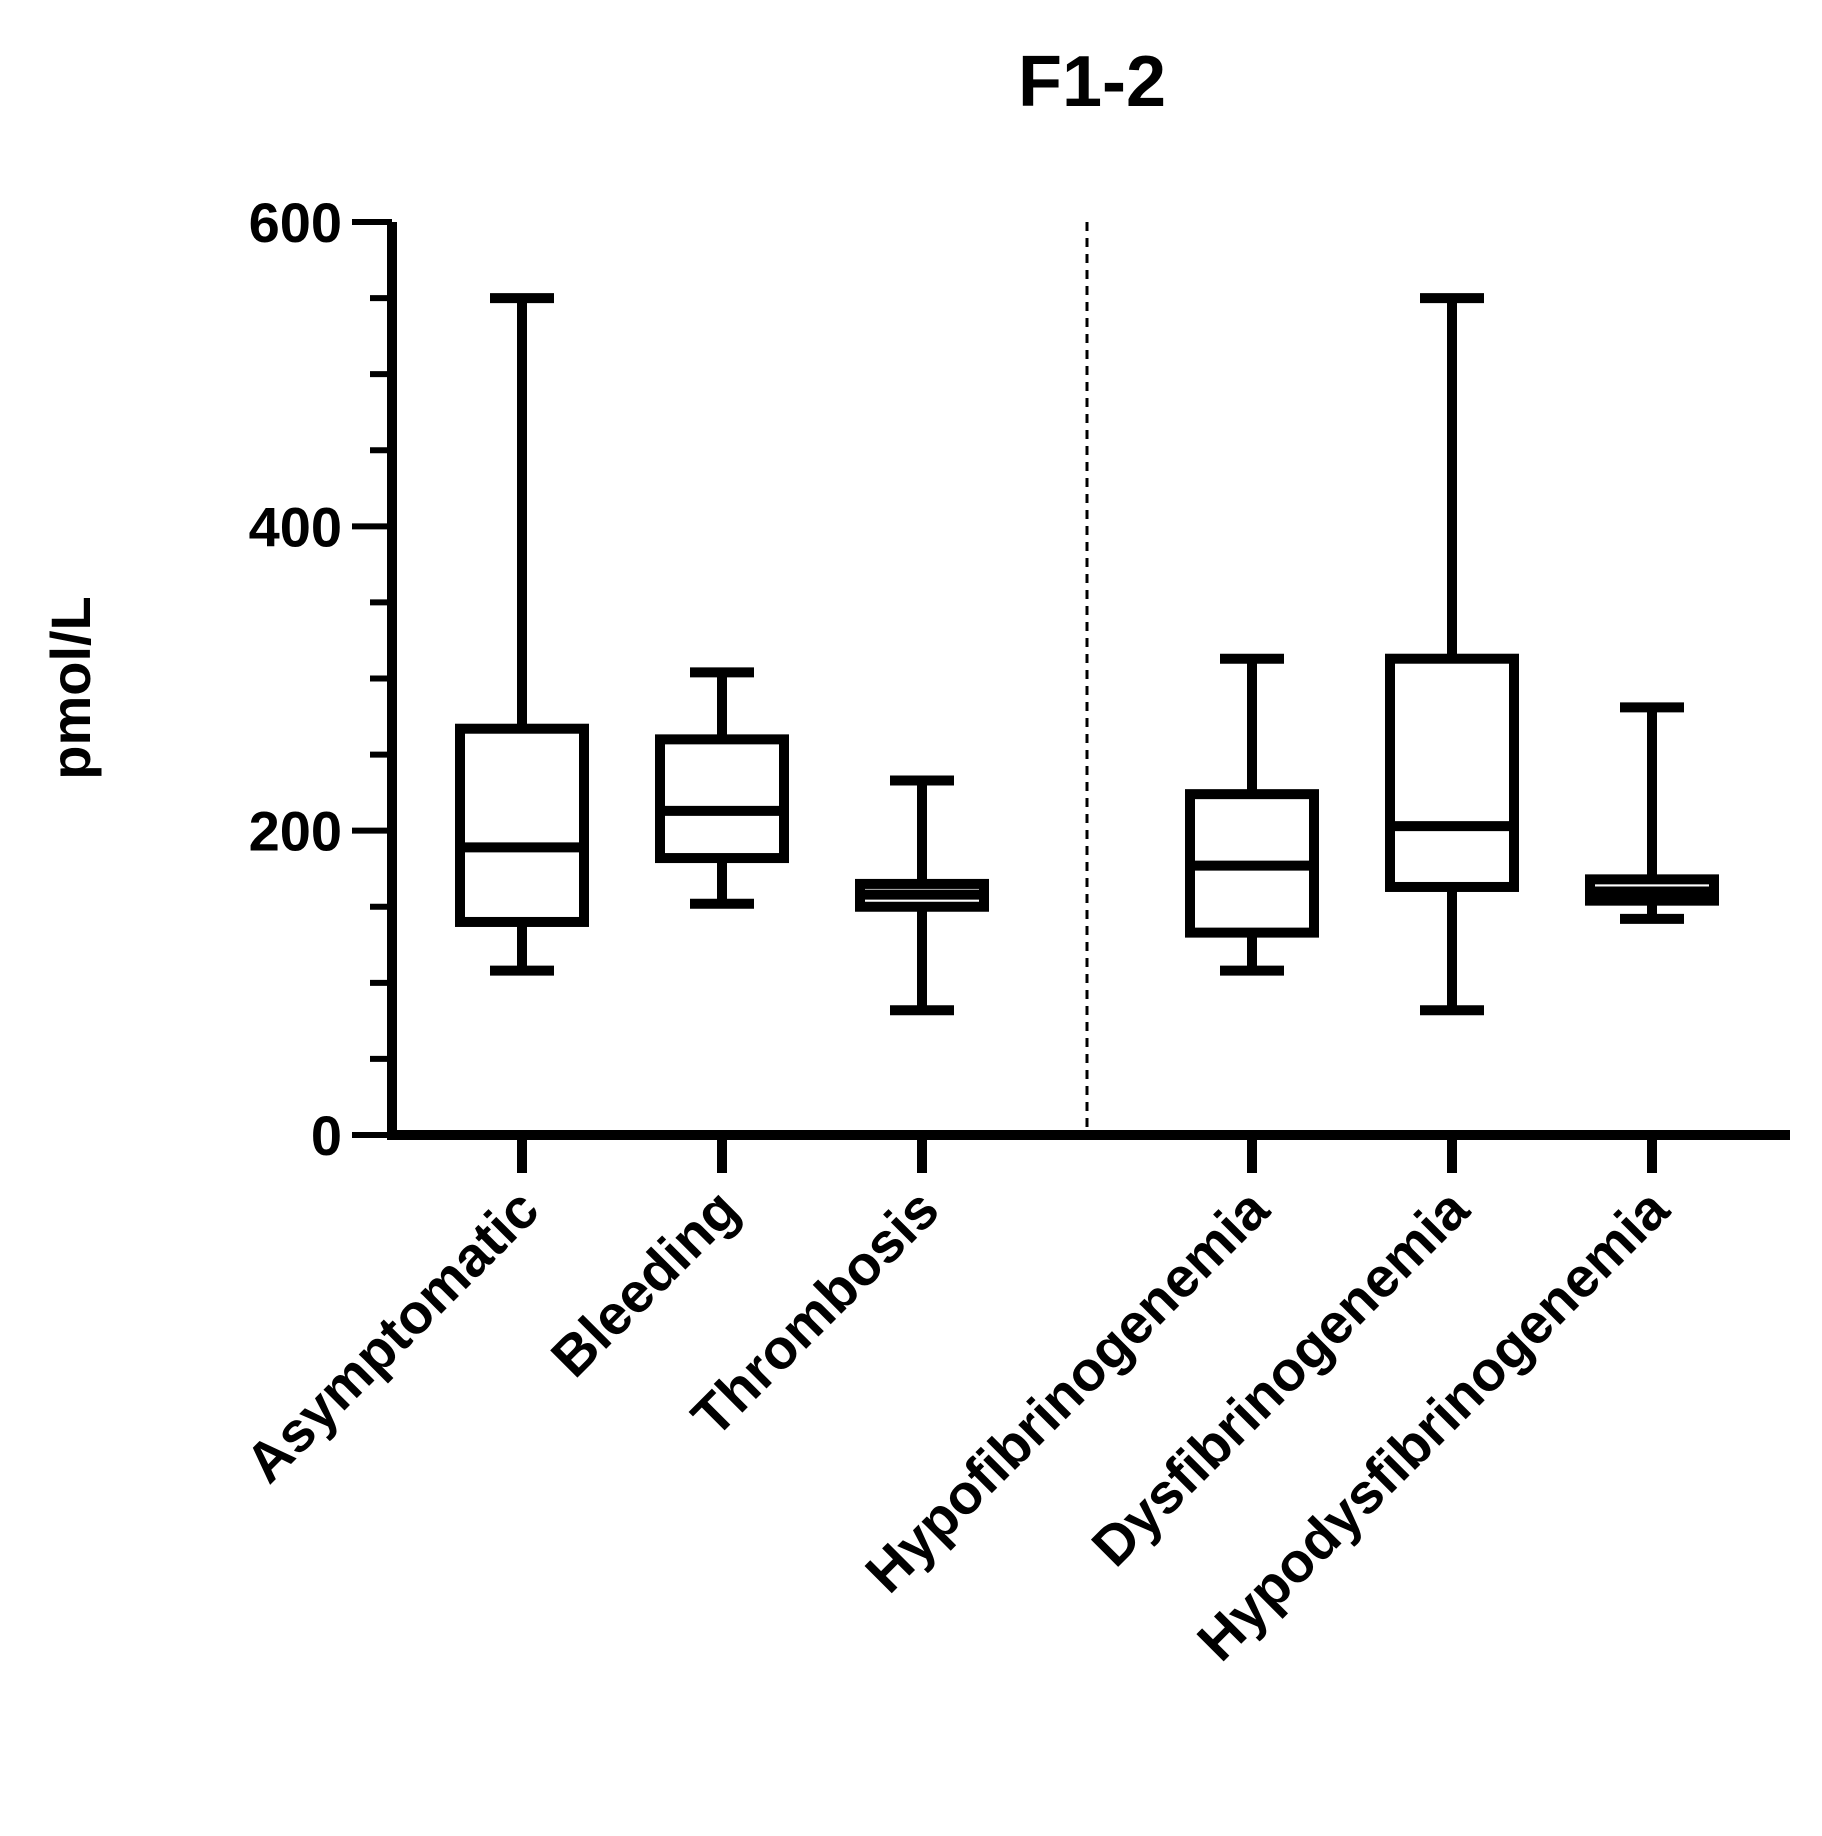 The height and width of the screenshot is (1836, 1822). I want to click on x-tick-label: Bleeding, so click(645, 1283).